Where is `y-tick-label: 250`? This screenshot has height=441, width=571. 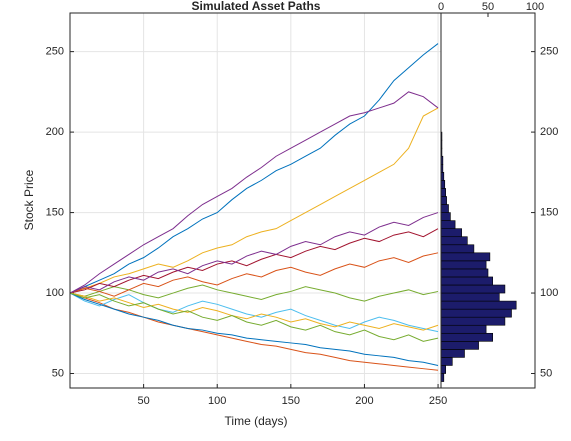 y-tick-label: 250 is located at coordinates (55, 52).